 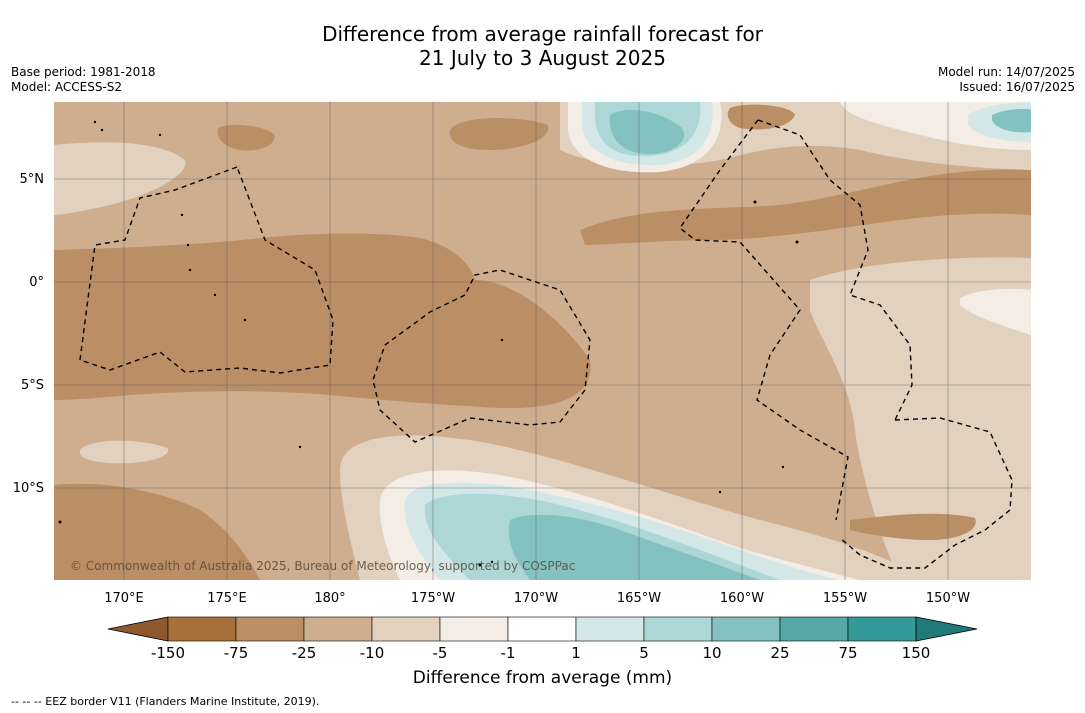 What do you see at coordinates (742, 598) in the screenshot?
I see `lon-tick-label: 160°W` at bounding box center [742, 598].